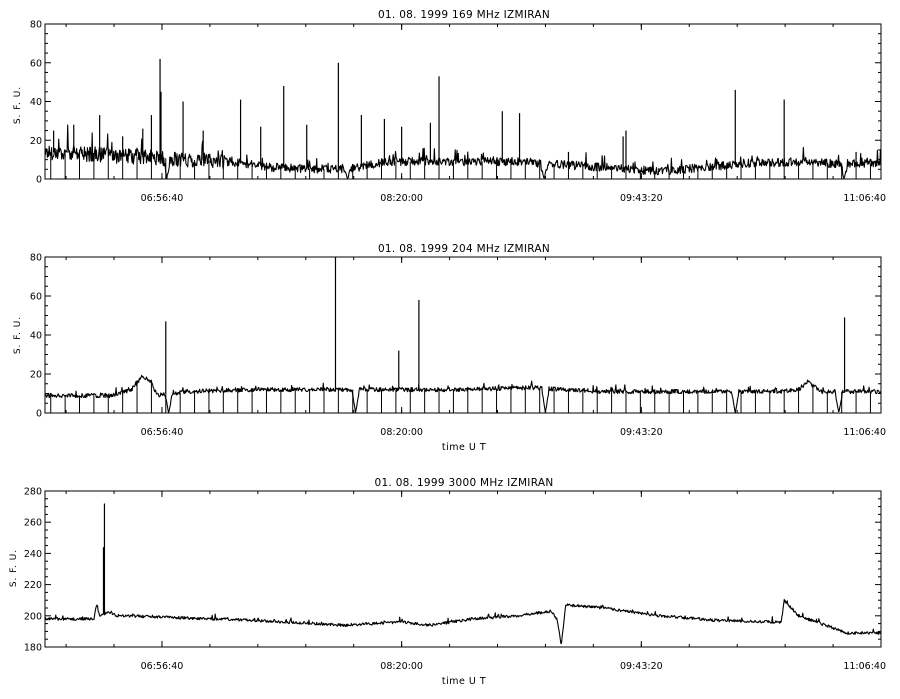  Describe the element at coordinates (464, 15) in the screenshot. I see `panel-title: 01. 08. 1999 169 MHz IZMIRAN` at that location.